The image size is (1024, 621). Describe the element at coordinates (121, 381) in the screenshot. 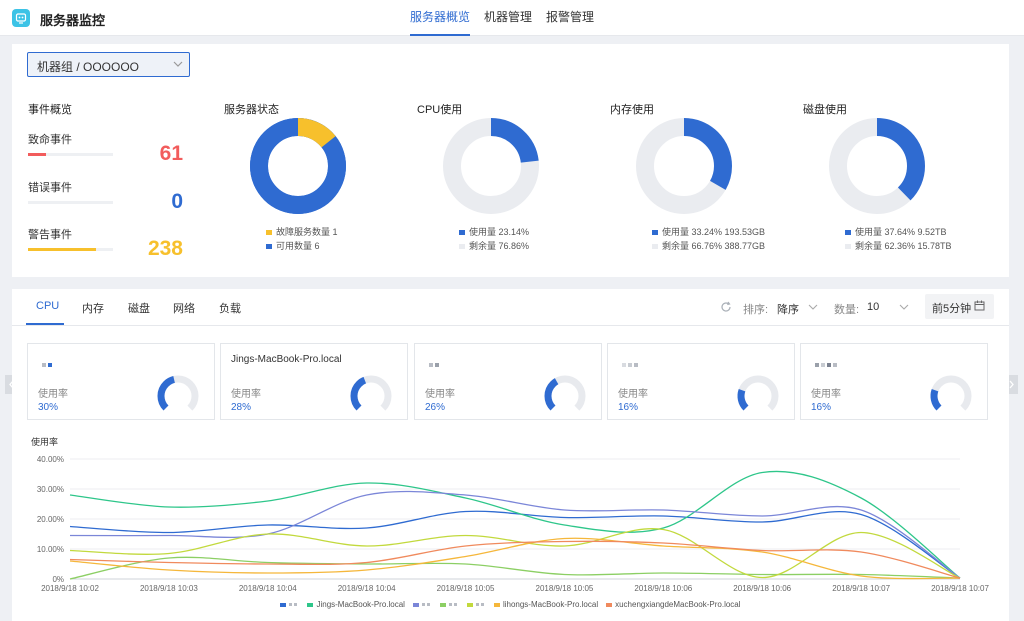

I see `host-card: 使用率 30%` at that location.